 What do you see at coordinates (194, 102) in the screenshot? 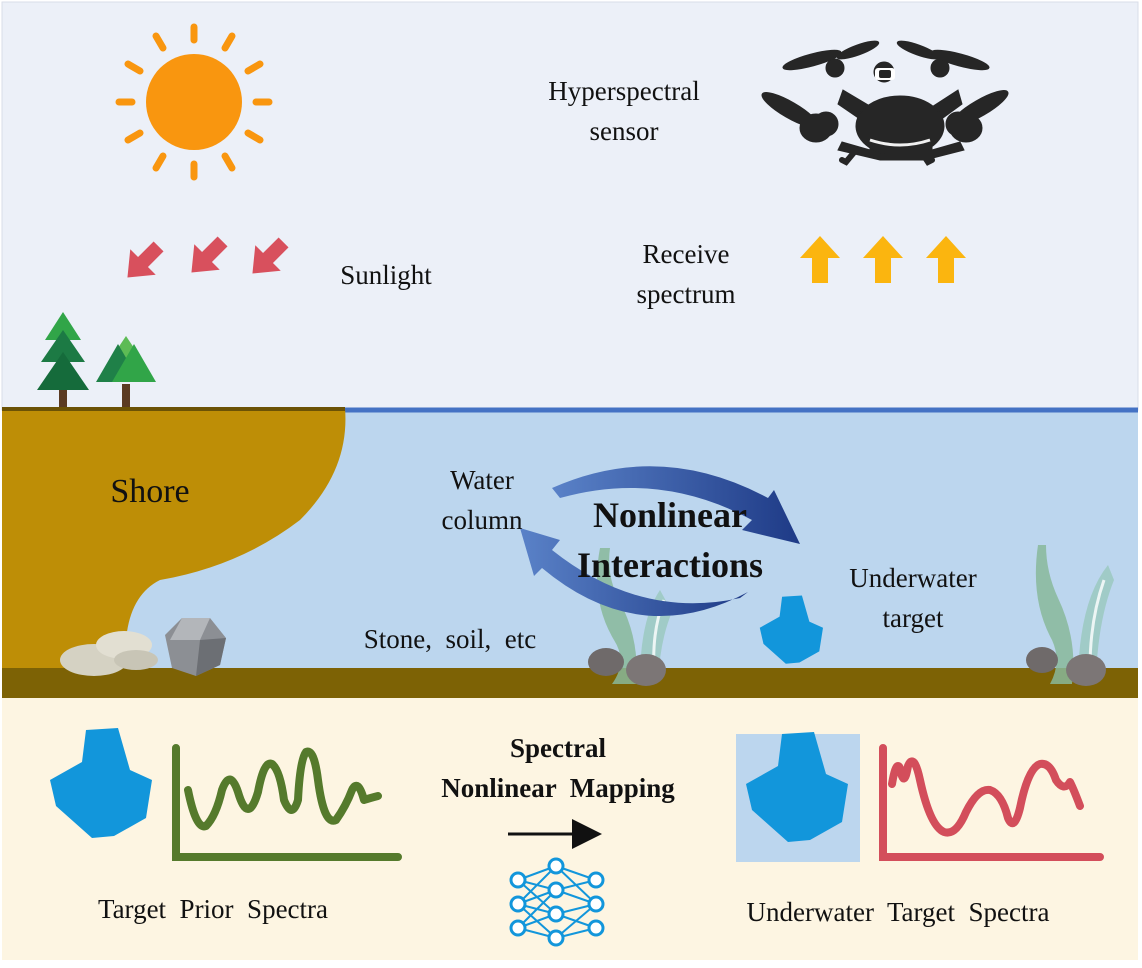
I see `sun-icon` at bounding box center [194, 102].